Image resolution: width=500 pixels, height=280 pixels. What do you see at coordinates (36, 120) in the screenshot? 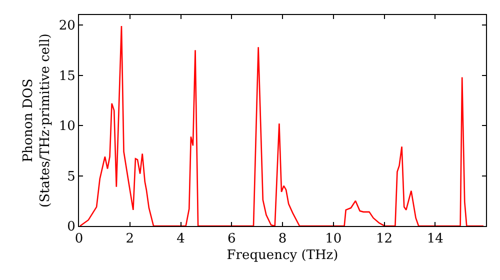
I see `y-axis-title: Phonon DOS (States/THz·primitive cell)` at bounding box center [36, 120].